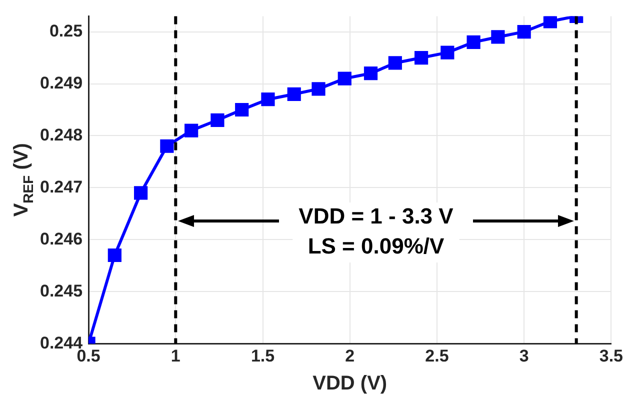  I want to click on y-tick-label: 0.245, so click(61, 290).